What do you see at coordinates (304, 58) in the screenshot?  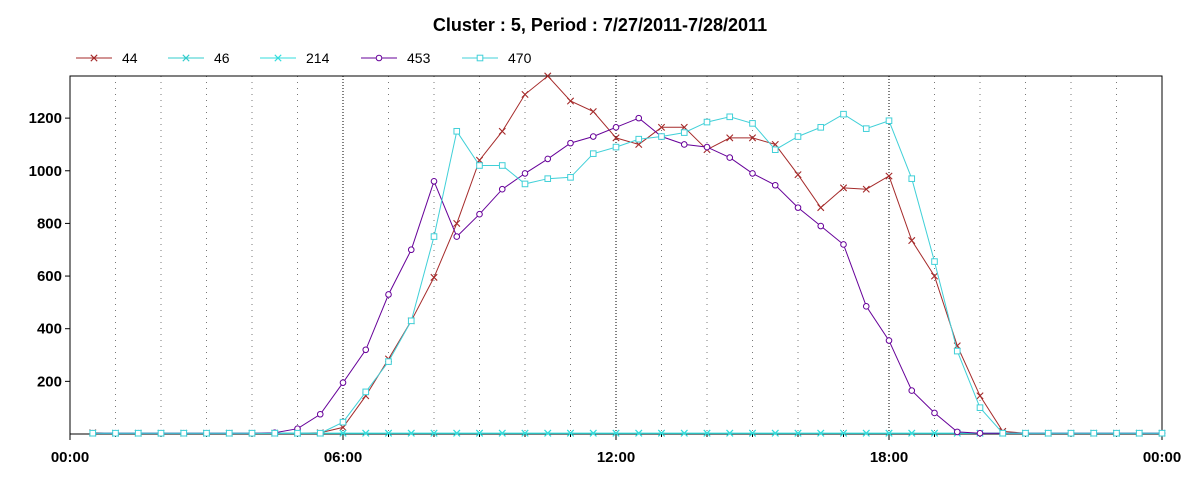 I see `legend: 44 46 214 453 470` at bounding box center [304, 58].